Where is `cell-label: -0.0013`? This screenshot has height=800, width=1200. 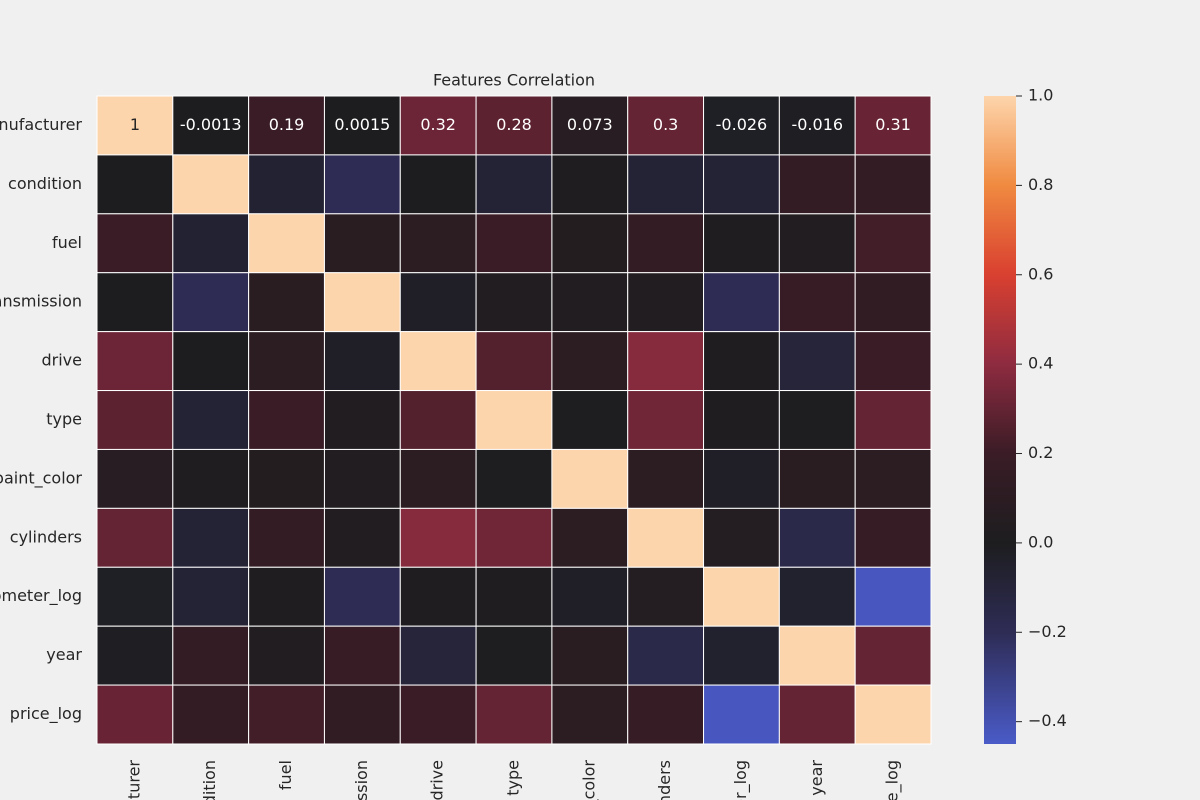 cell-label: -0.0013 is located at coordinates (211, 124).